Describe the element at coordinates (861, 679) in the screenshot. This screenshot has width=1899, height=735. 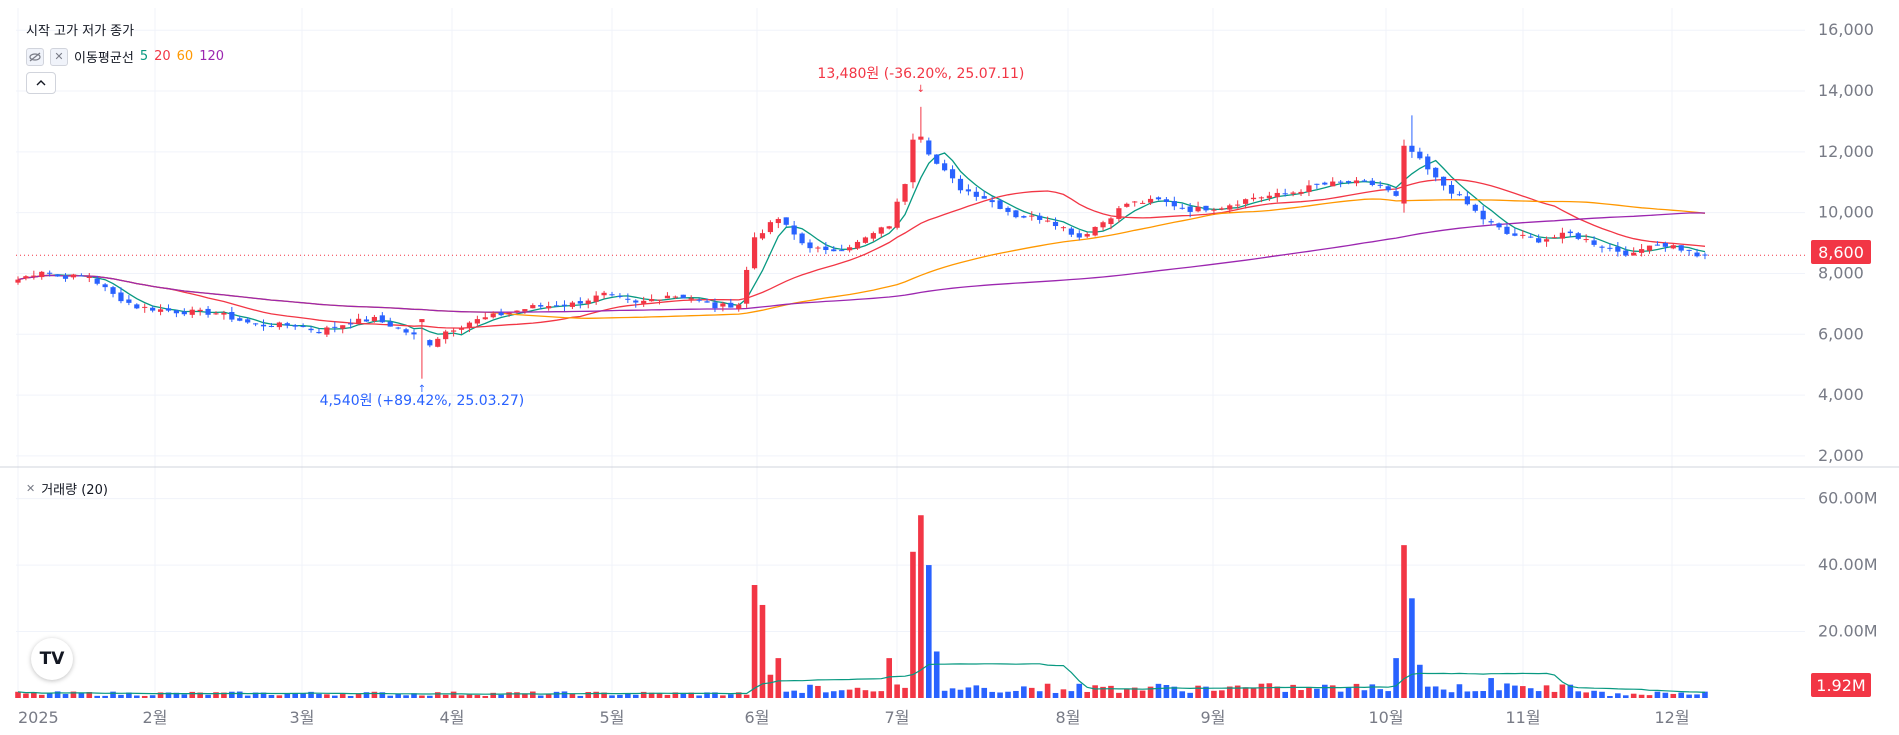
I see `volume-ma-line` at that location.